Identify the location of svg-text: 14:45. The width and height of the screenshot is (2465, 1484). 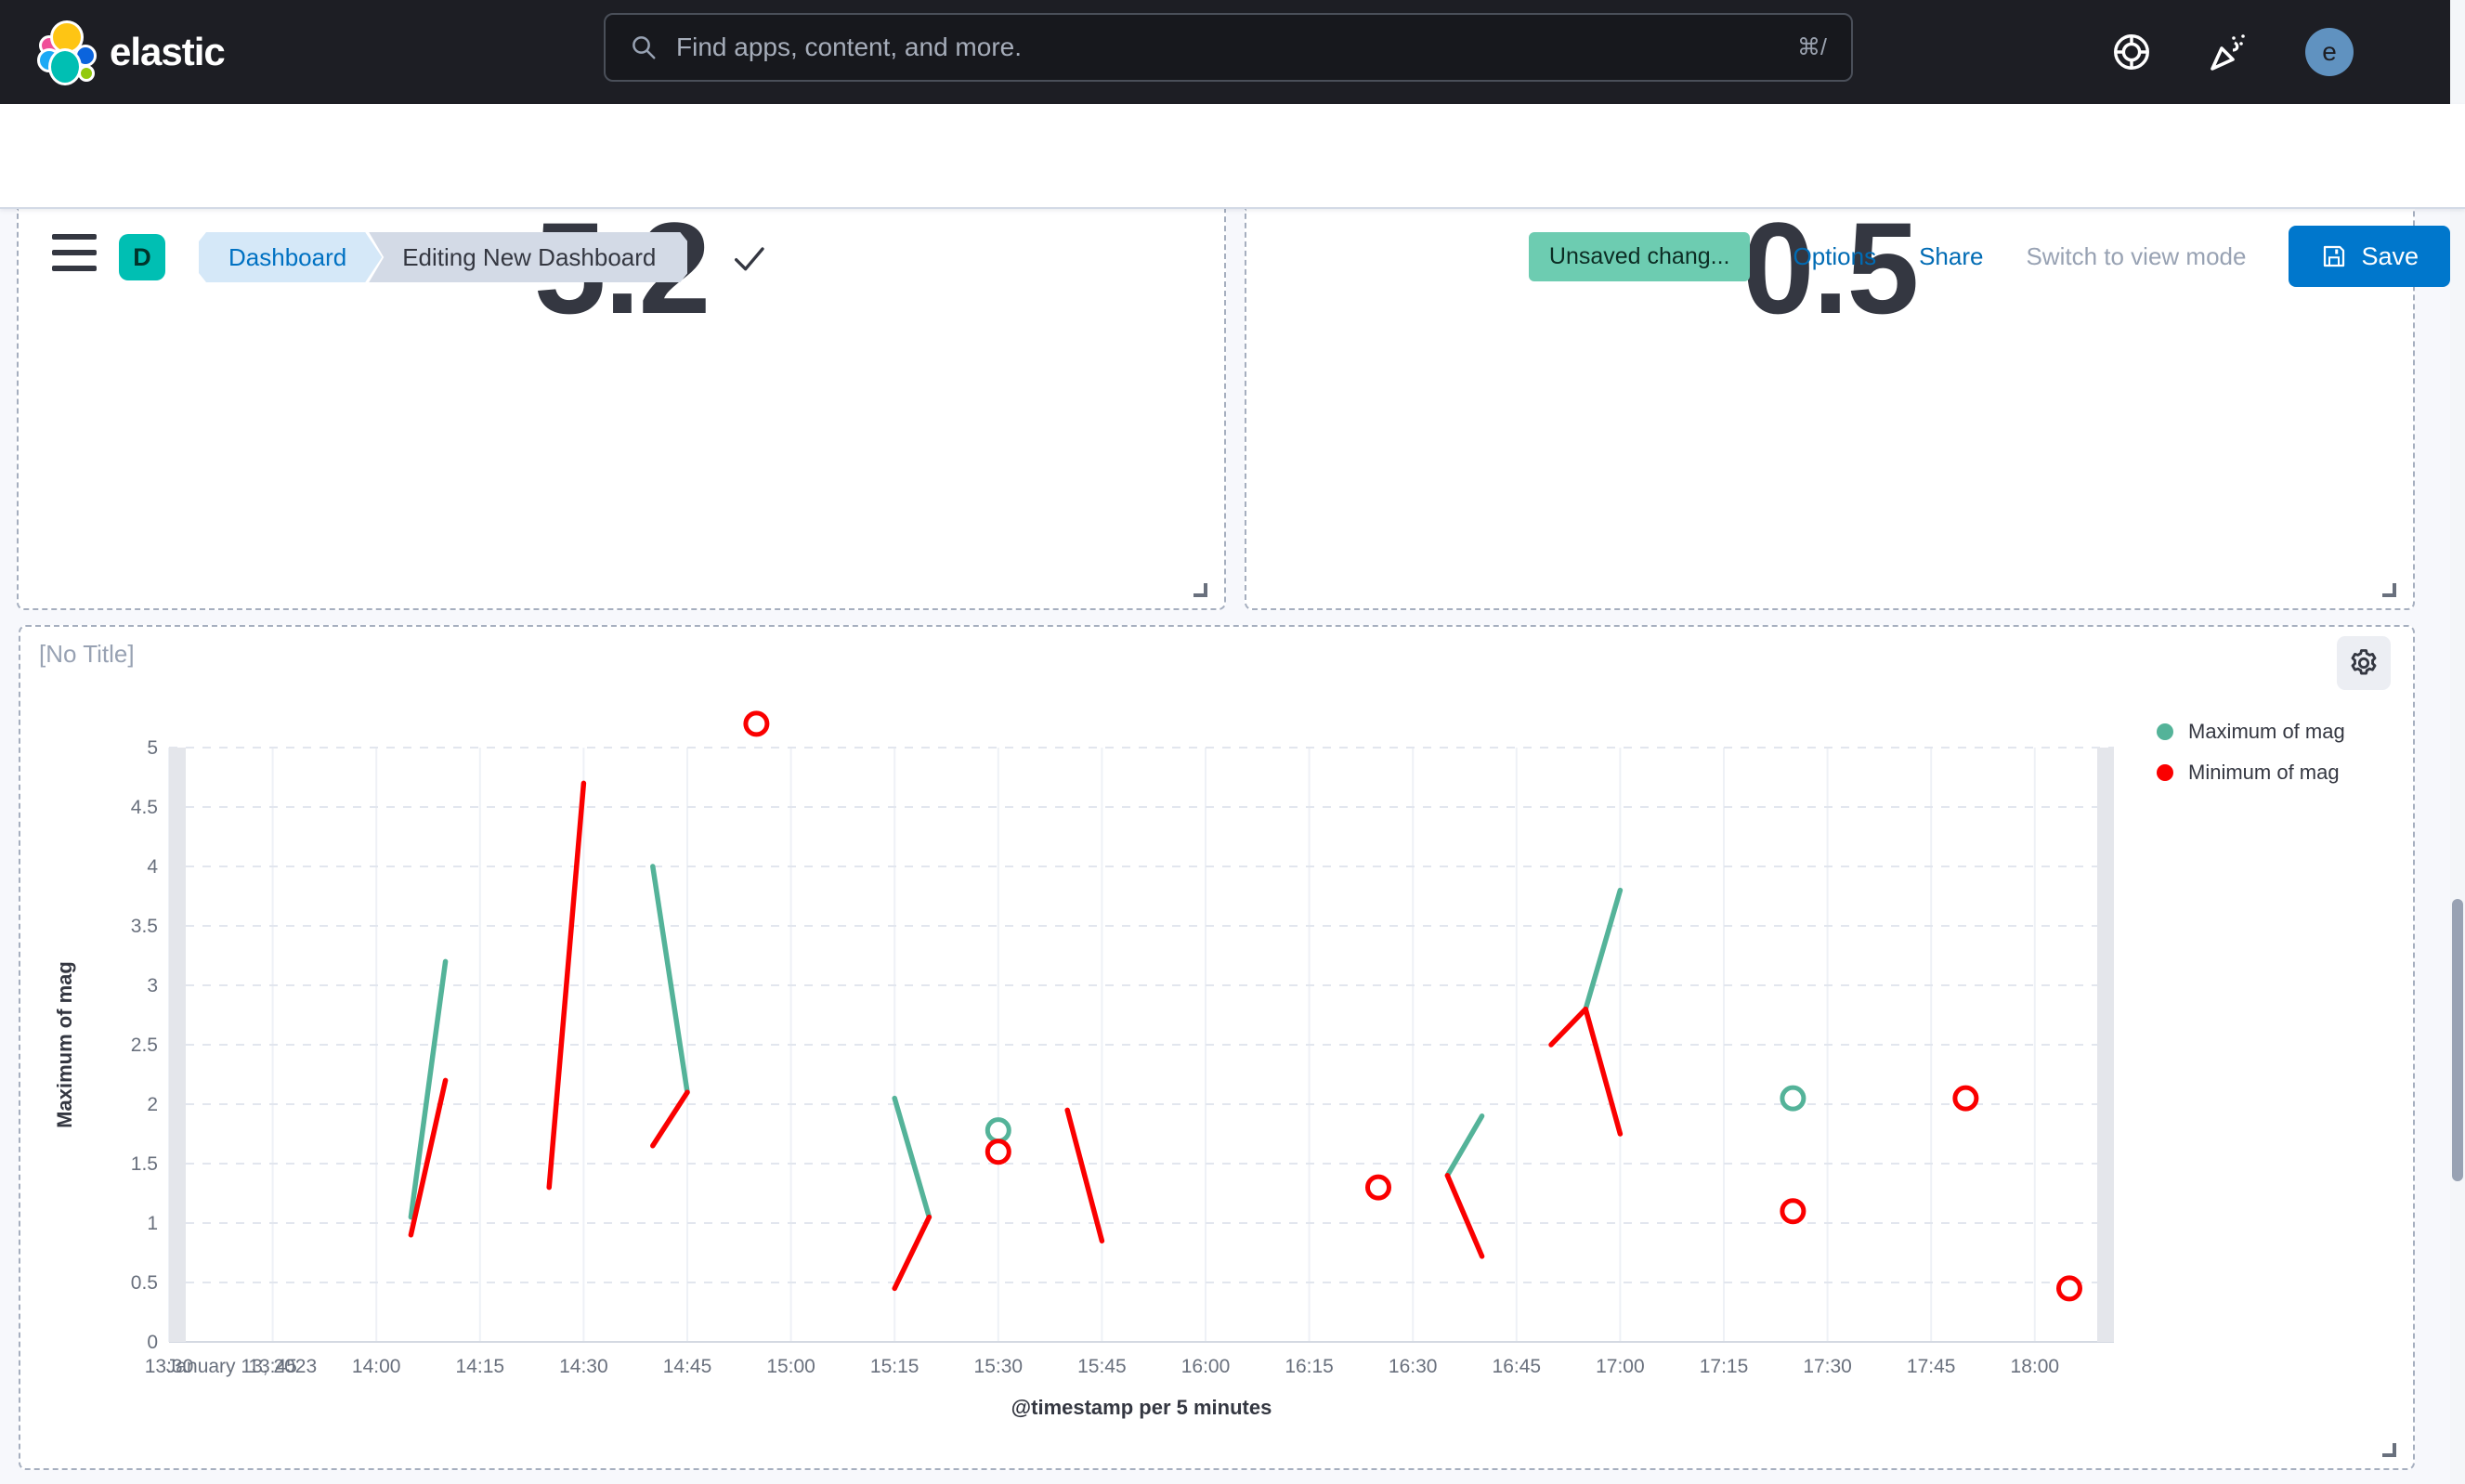
(687, 1366).